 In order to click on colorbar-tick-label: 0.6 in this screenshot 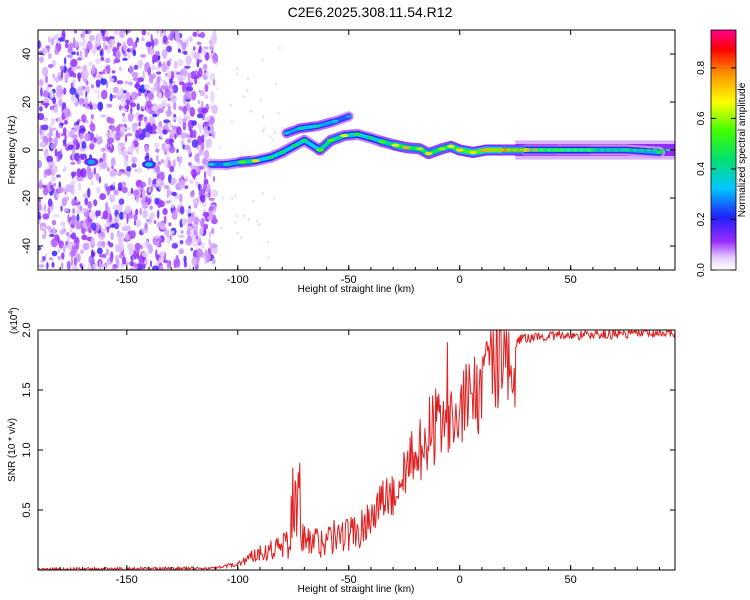, I will do `click(701, 118)`.